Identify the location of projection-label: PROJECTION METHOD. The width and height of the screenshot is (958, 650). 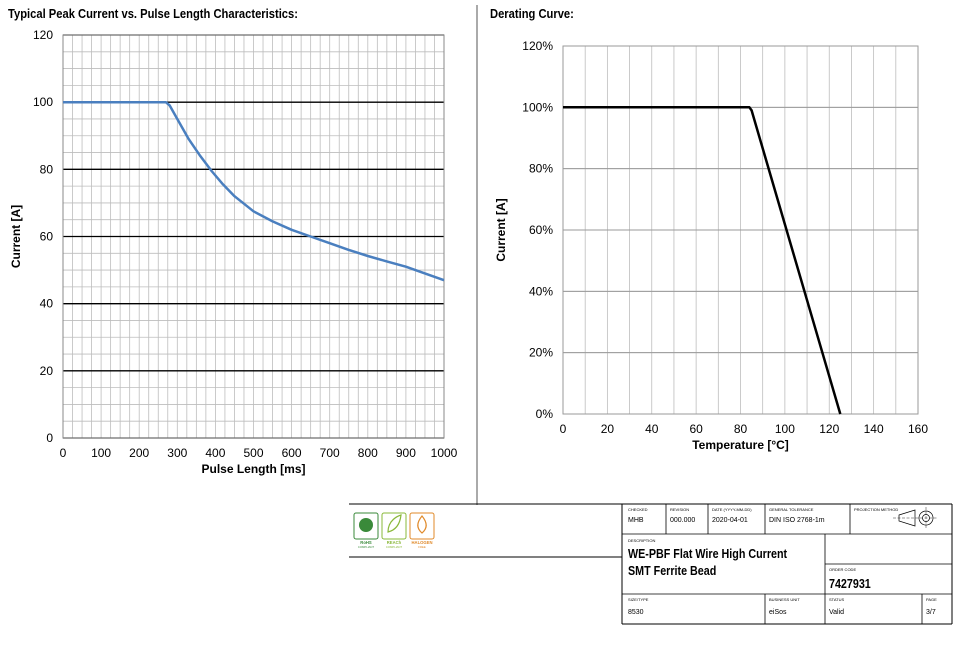
(876, 509).